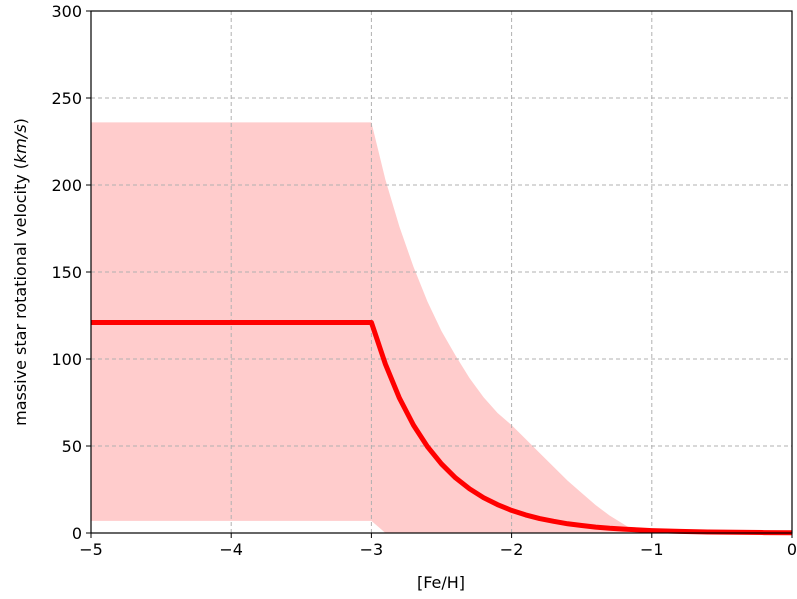  I want to click on y-axis-label: massive star rotational velocity (km/s), so click(20, 272).